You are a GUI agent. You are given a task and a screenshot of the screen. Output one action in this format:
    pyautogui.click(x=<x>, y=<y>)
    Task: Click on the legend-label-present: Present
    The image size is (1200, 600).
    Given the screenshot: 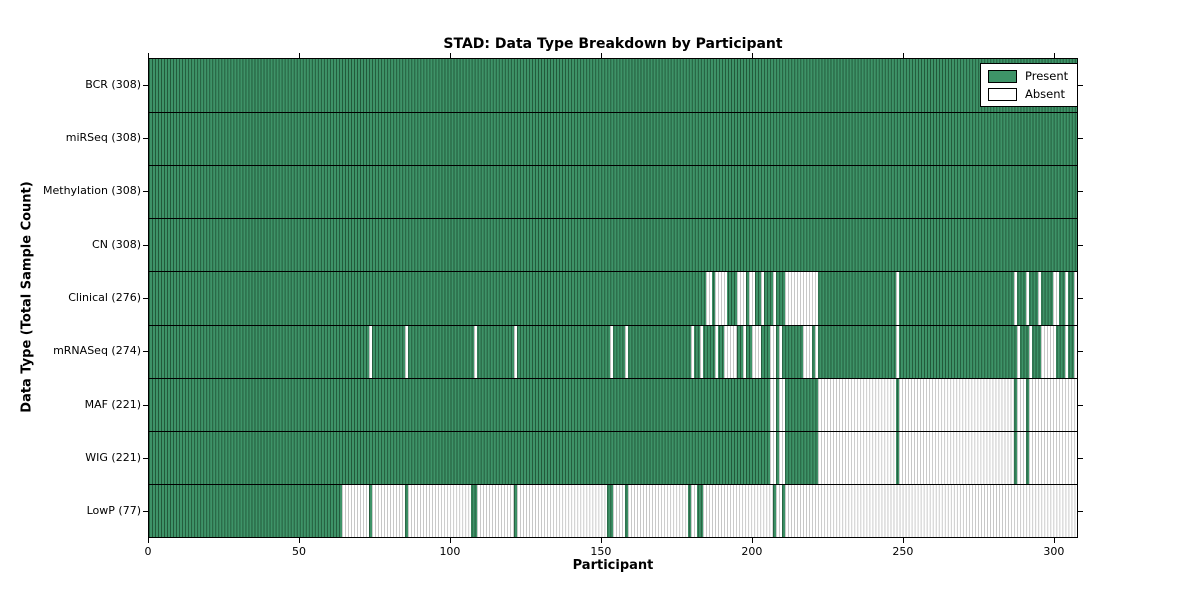 What is the action you would take?
    pyautogui.click(x=1047, y=76)
    